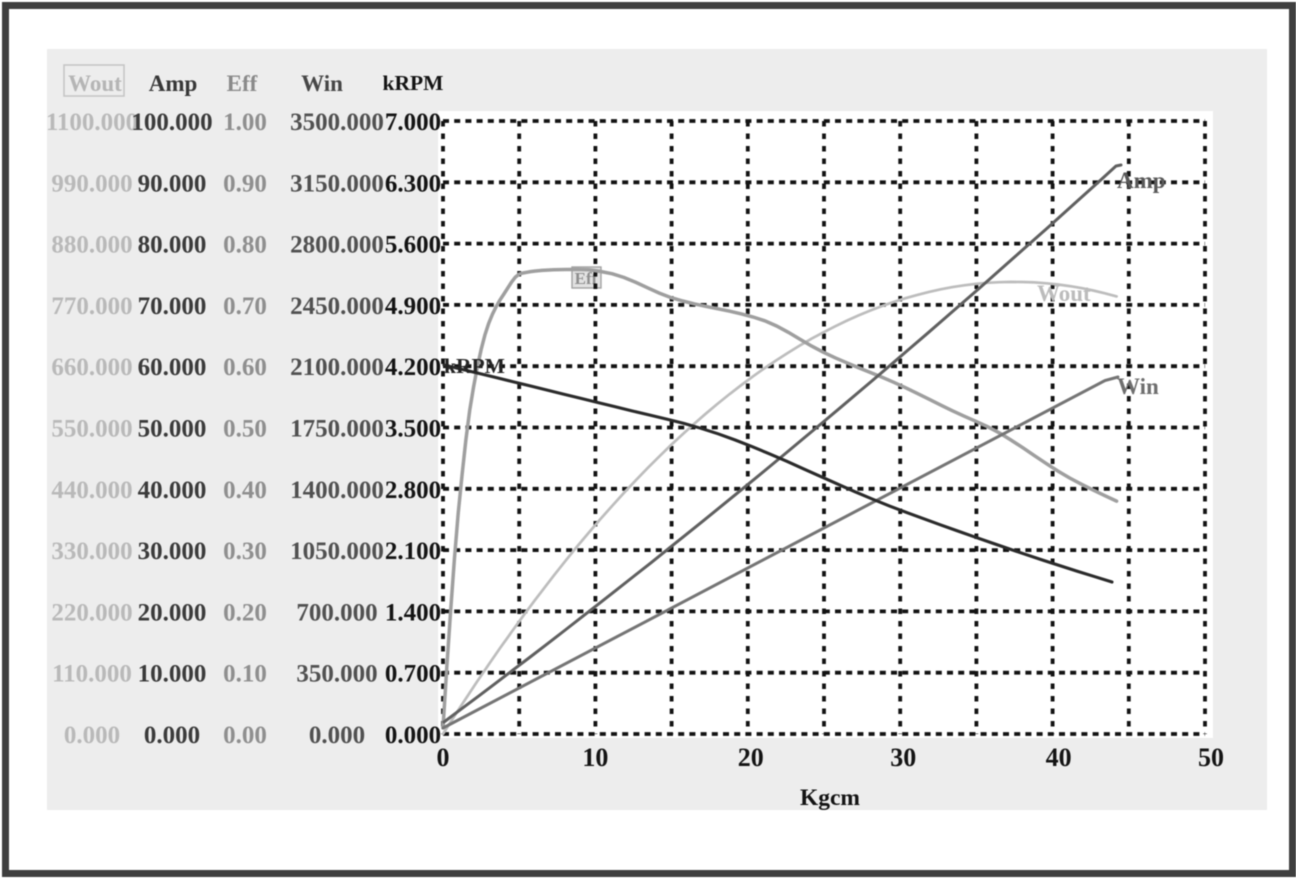 This screenshot has height=879, width=1296. What do you see at coordinates (413, 429) in the screenshot?
I see `svg-text: 3.500` at bounding box center [413, 429].